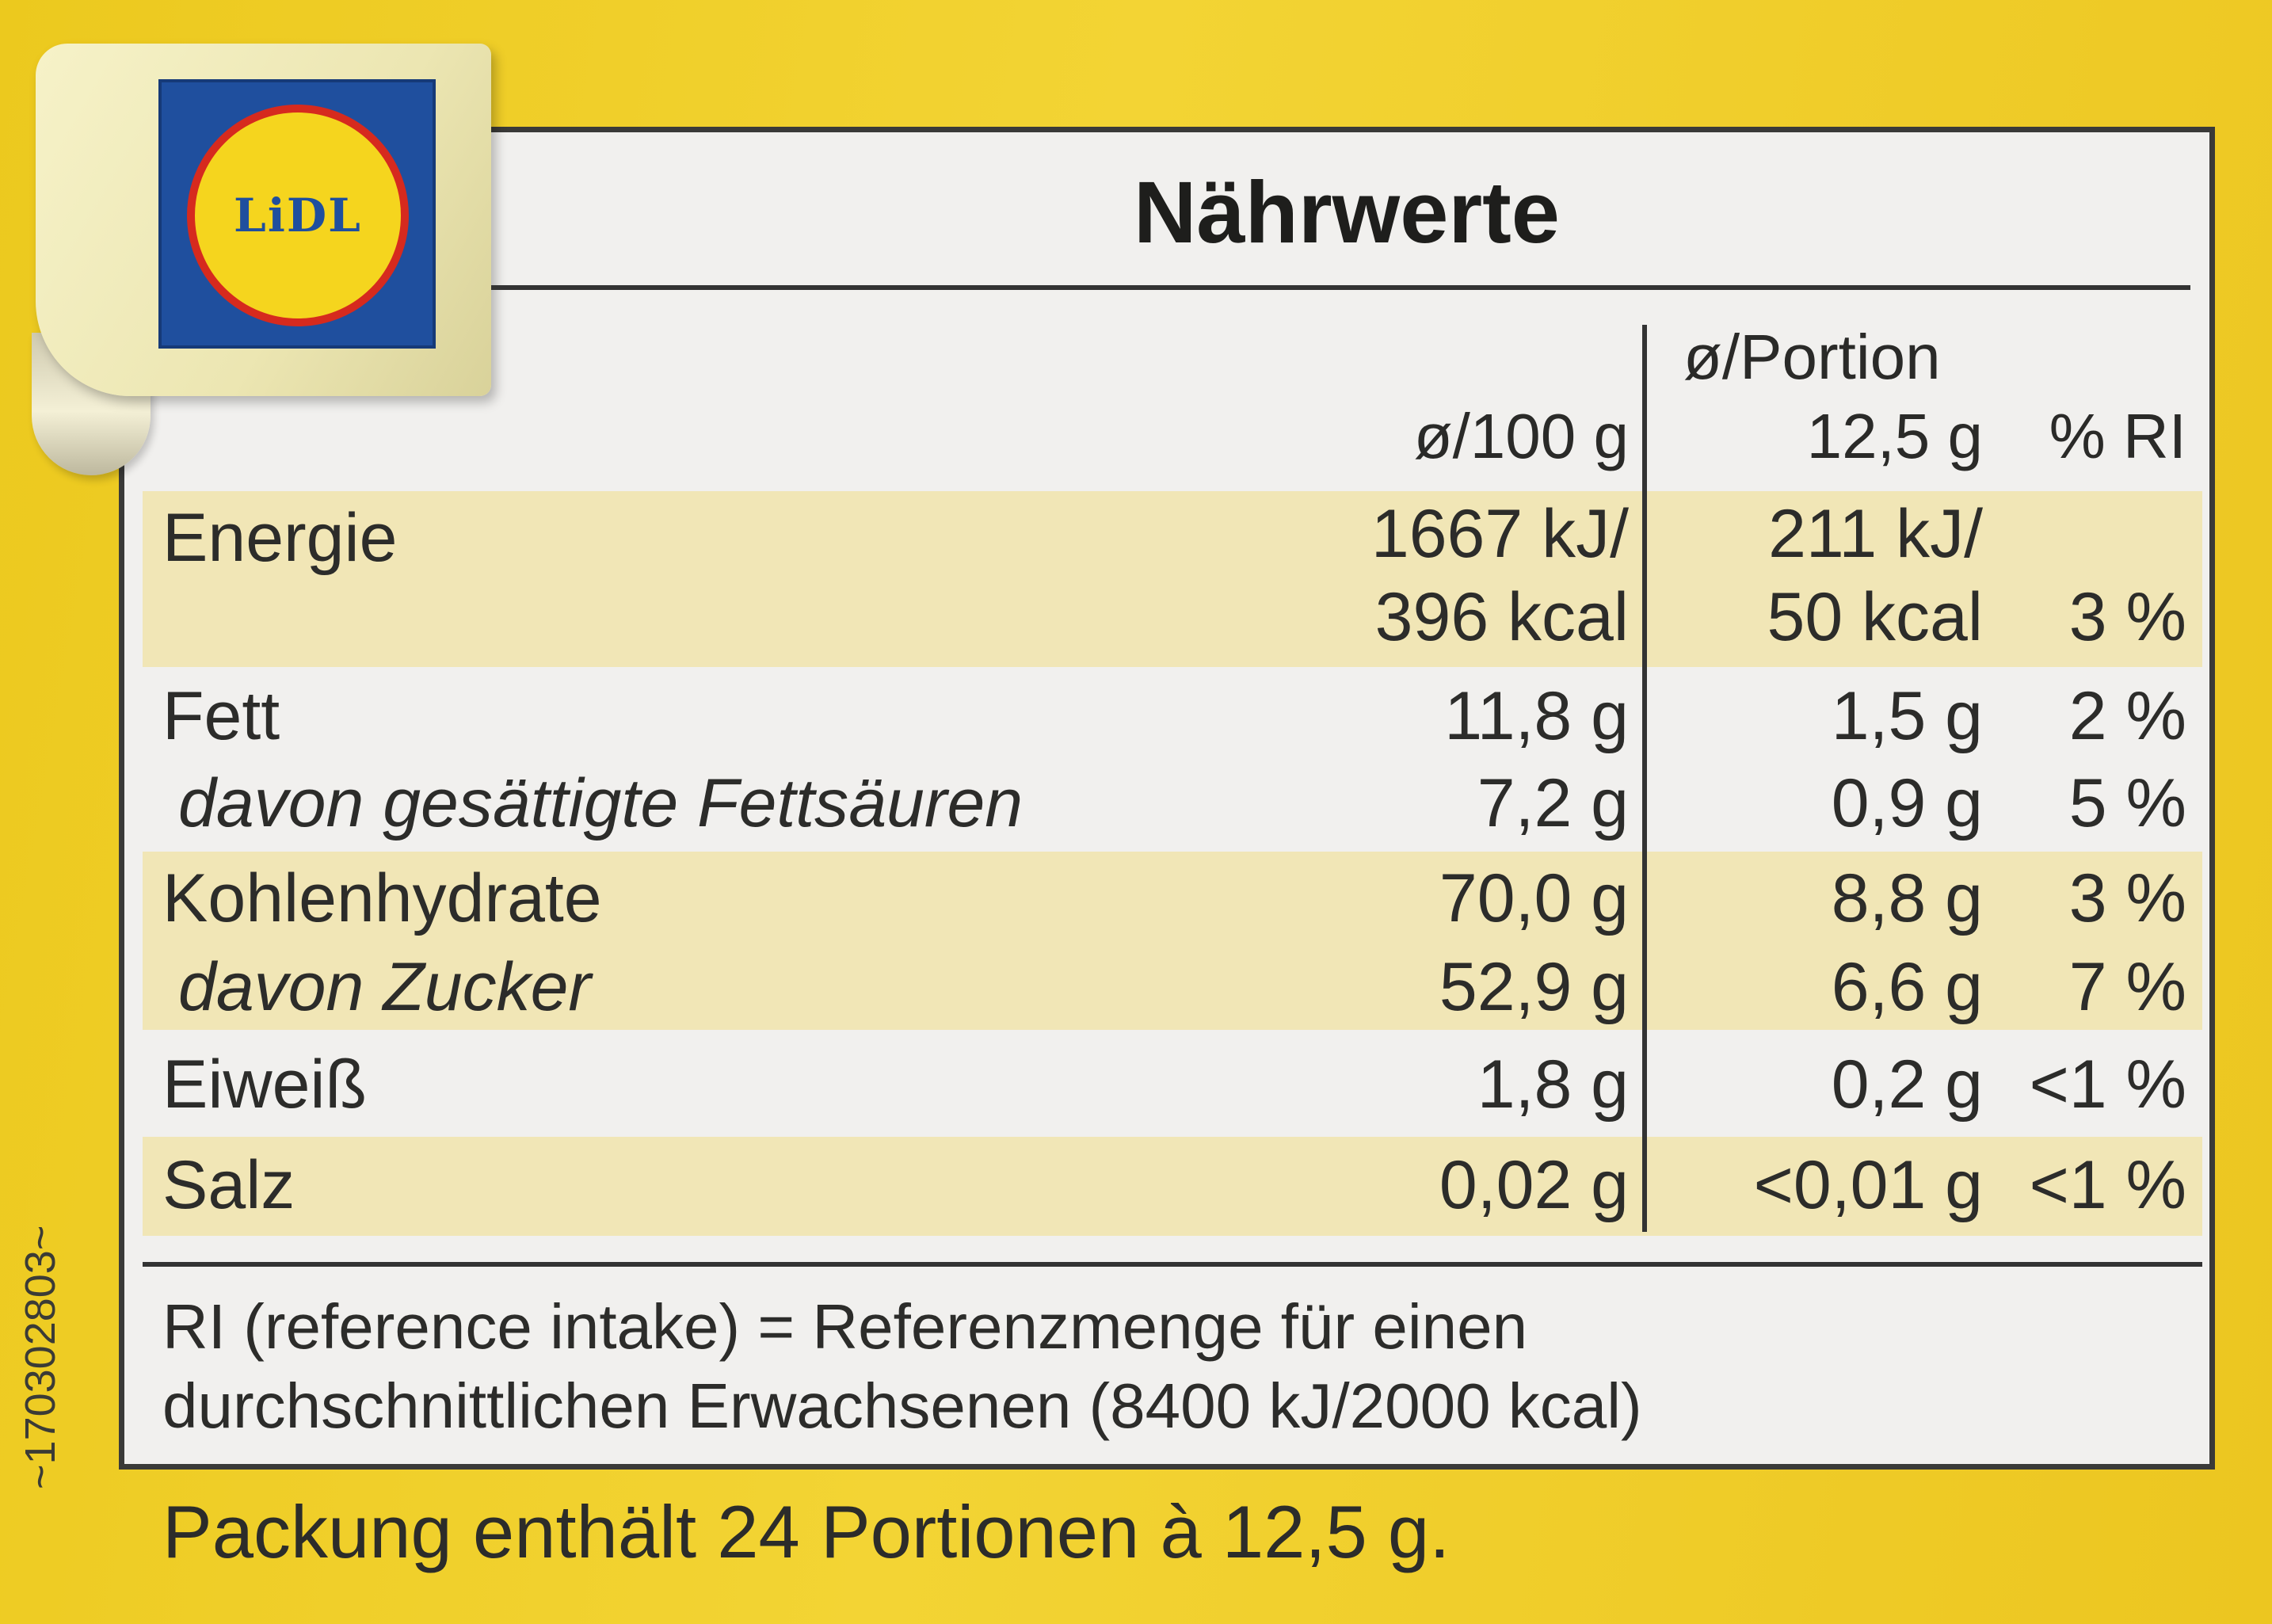 This screenshot has width=2272, height=1624. I want to click on footnote-divider, so click(1172, 1264).